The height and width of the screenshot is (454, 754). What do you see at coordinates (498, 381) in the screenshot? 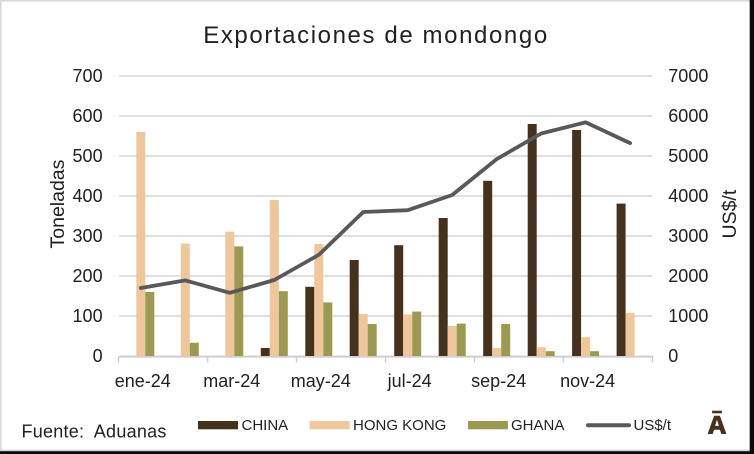
I see `svg-text: sep-24` at bounding box center [498, 381].